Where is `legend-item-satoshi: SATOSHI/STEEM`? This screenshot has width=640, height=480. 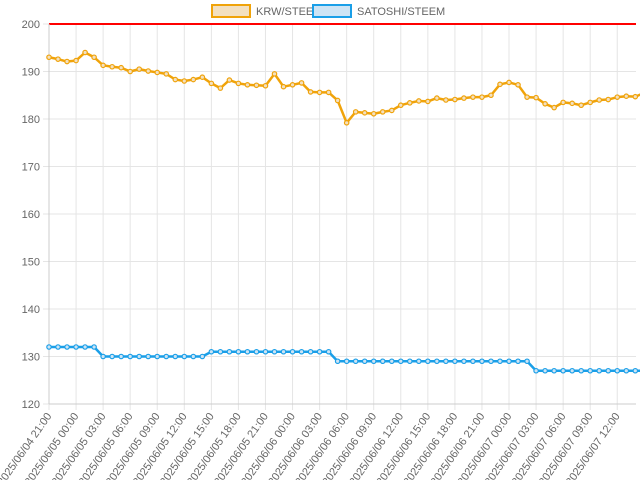 legend-item-satoshi: SATOSHI/STEEM is located at coordinates (378, 11).